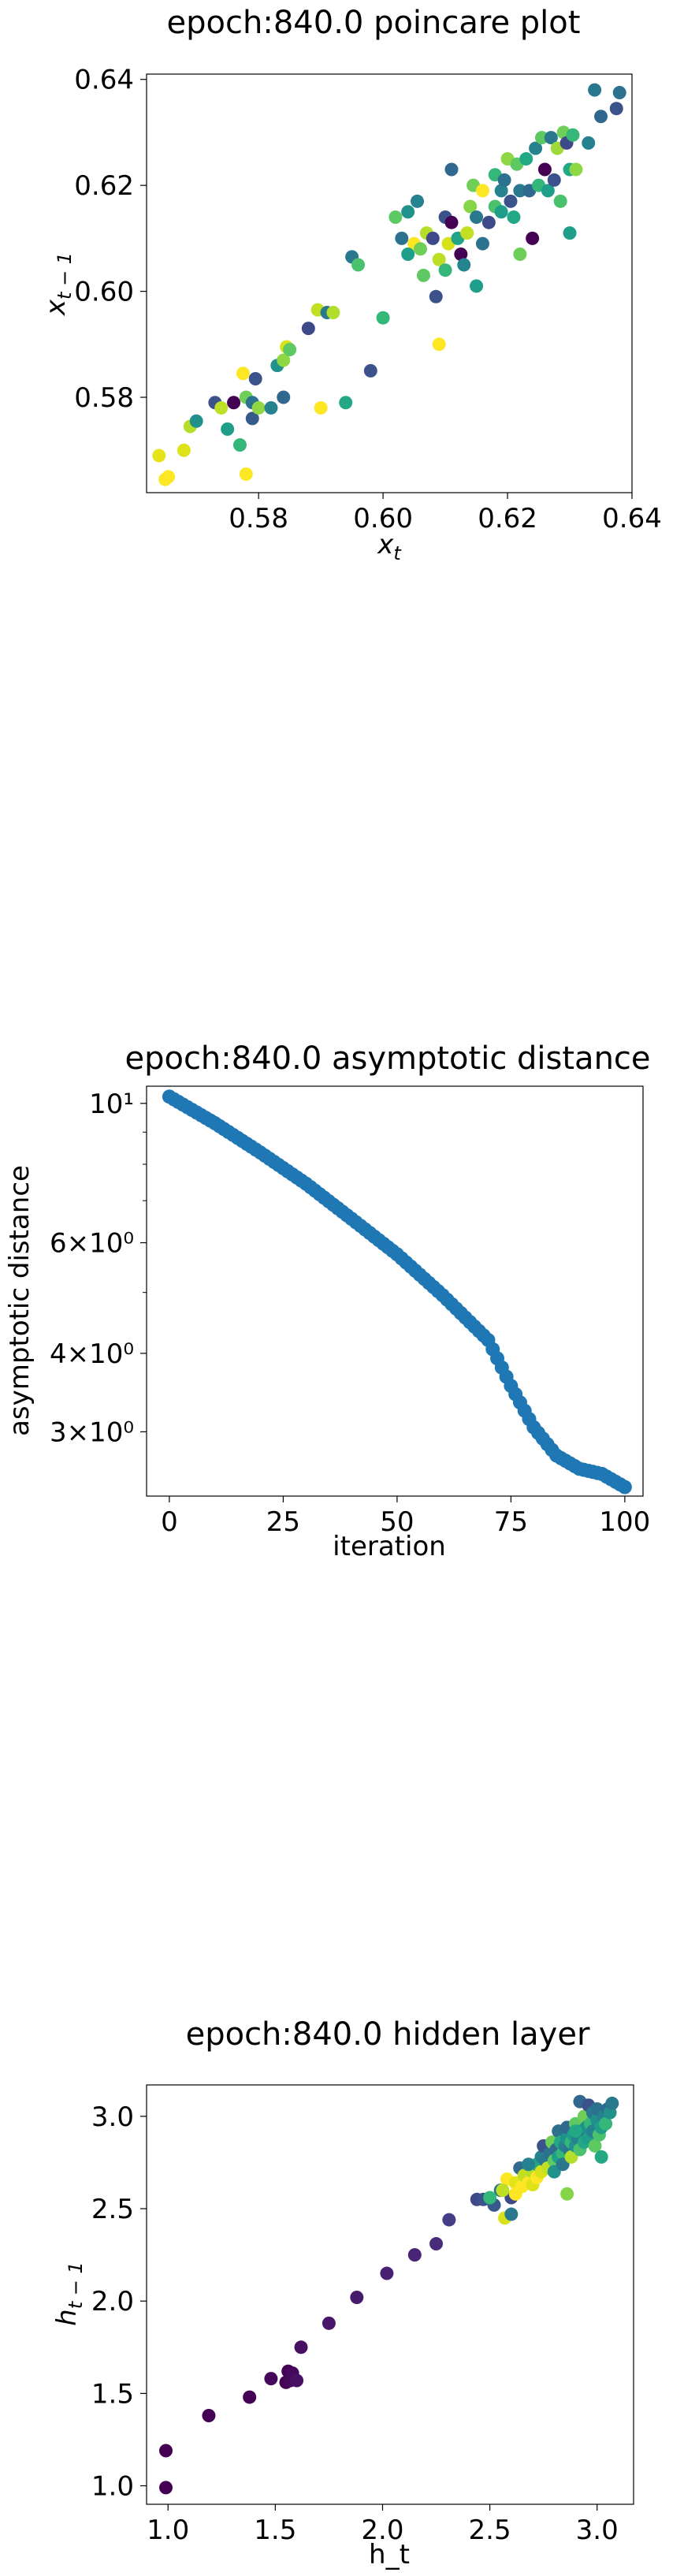  I want to click on y-tick-label: 6×10⁰, so click(92, 1244).